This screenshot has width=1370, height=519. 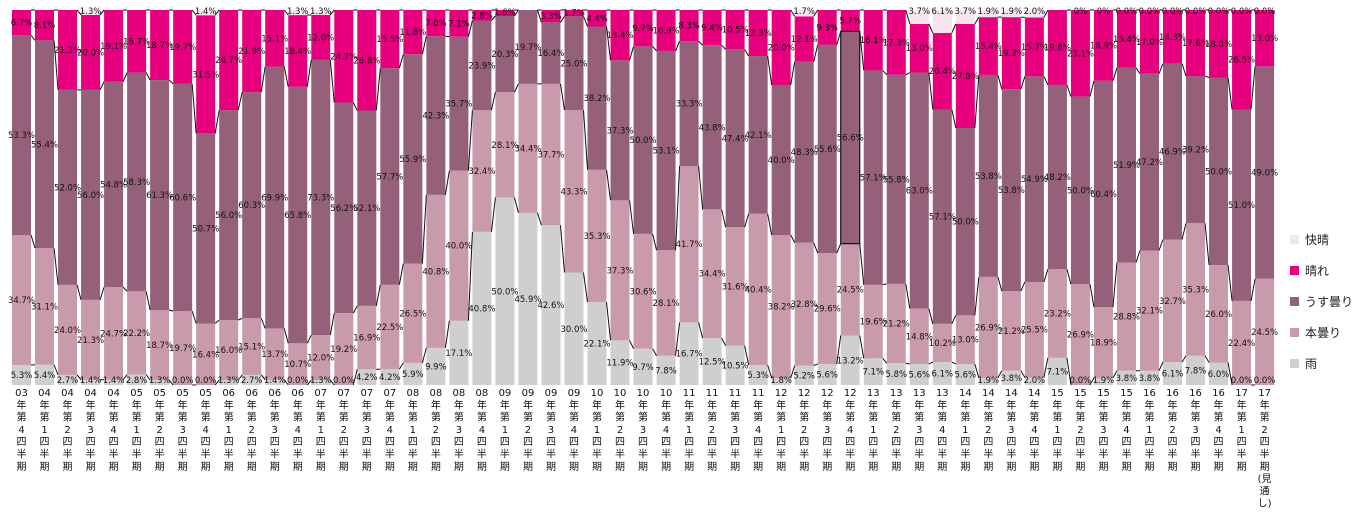 I want to click on x-tick-label-26-7: 期, so click(x=597, y=467).